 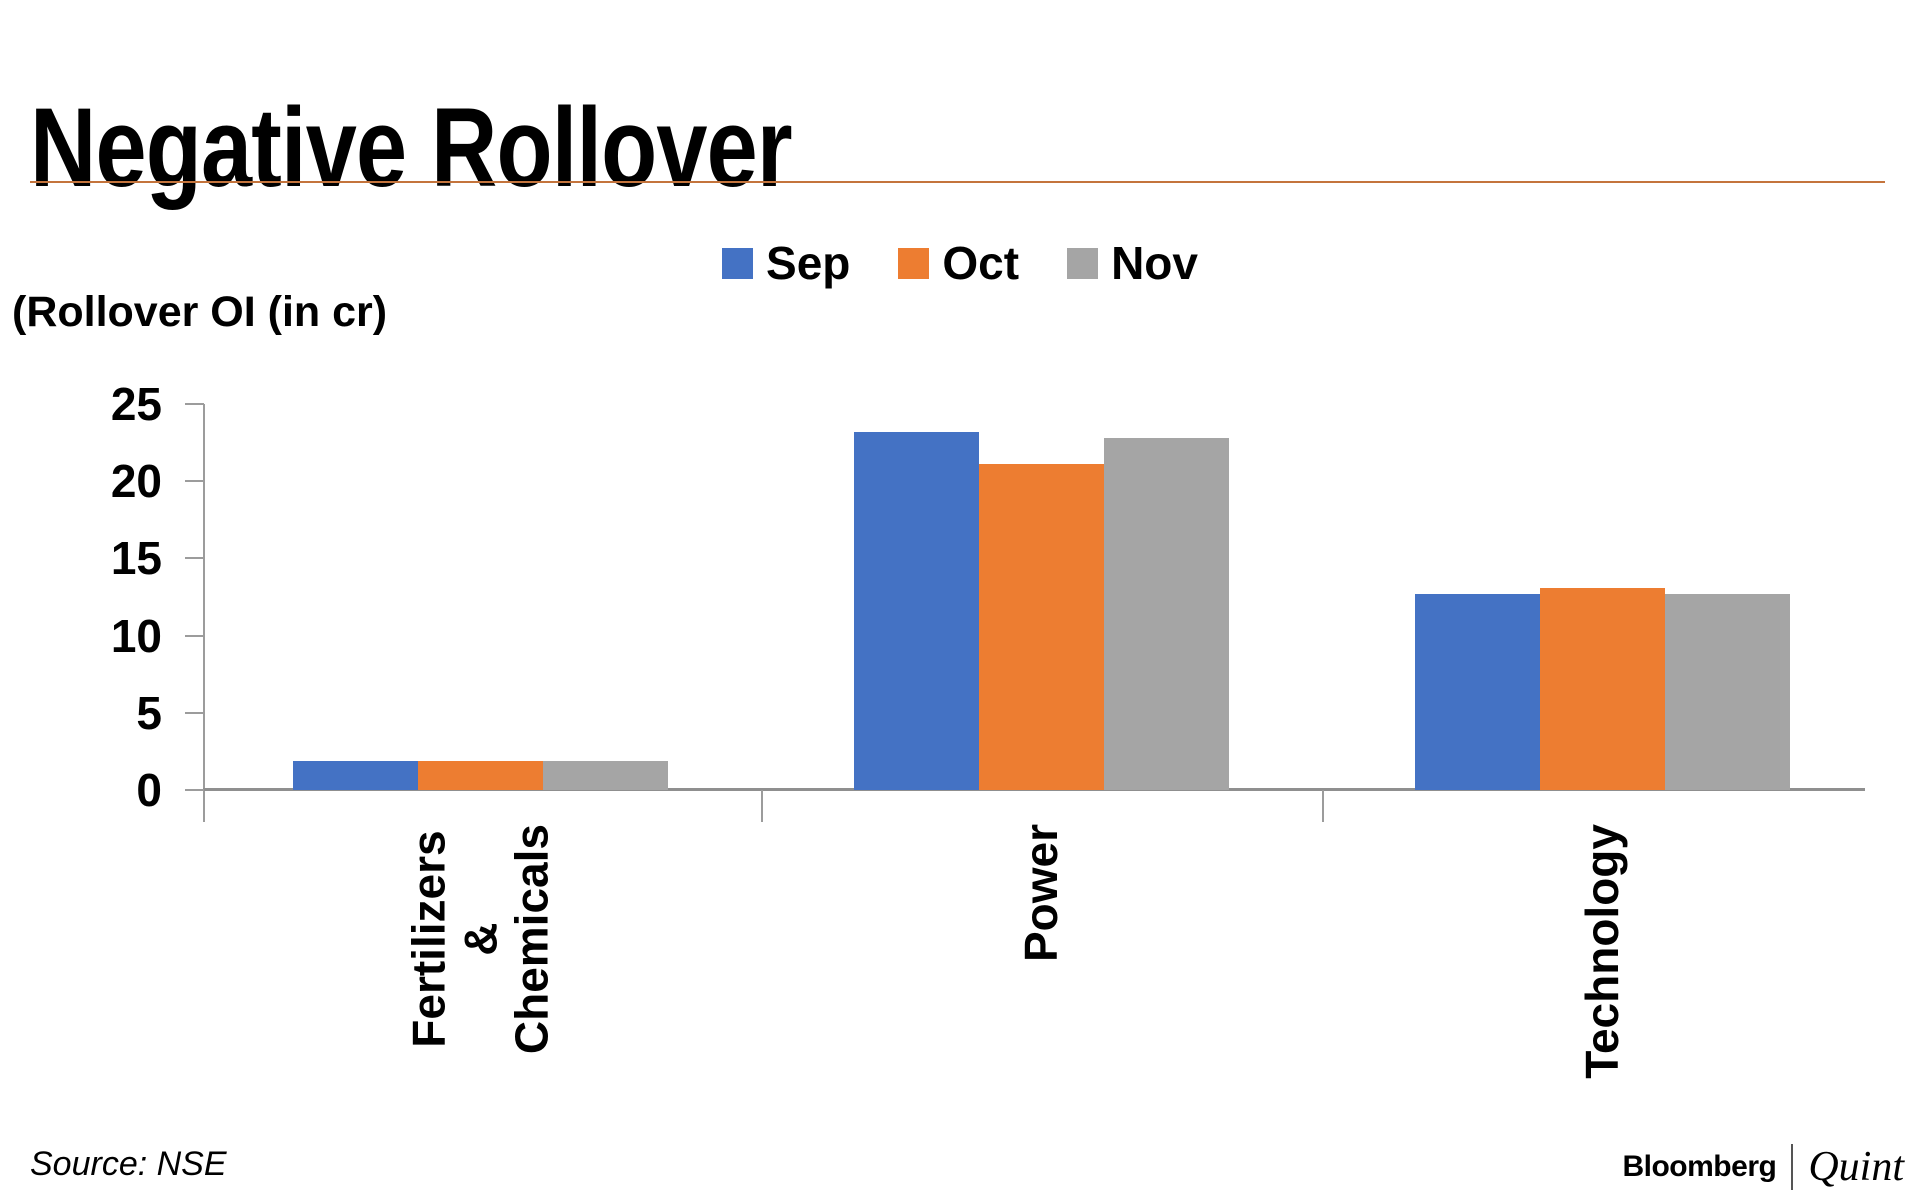 I want to click on legend-swatch-sep, so click(x=738, y=263).